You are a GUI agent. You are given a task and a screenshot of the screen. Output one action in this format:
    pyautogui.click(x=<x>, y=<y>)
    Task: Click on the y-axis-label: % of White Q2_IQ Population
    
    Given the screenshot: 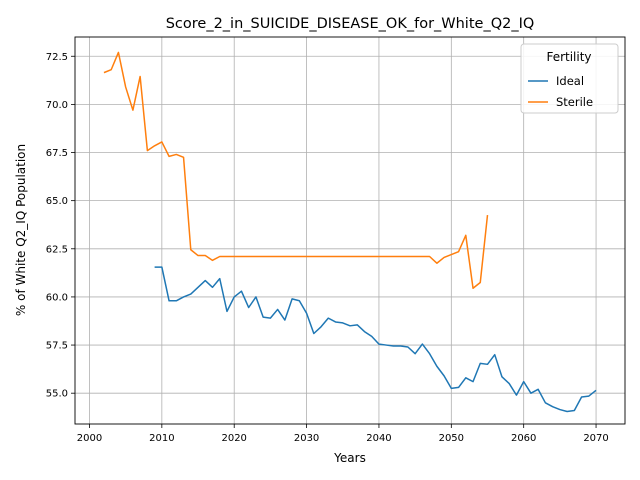 What is the action you would take?
    pyautogui.click(x=21, y=230)
    